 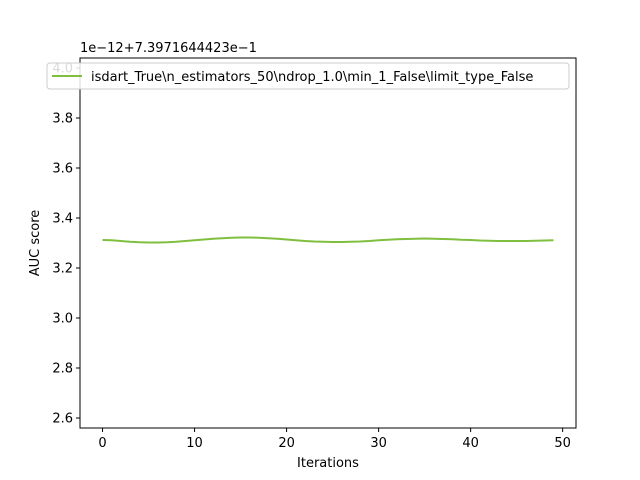 I want to click on x-tick-label: 40, so click(x=470, y=443).